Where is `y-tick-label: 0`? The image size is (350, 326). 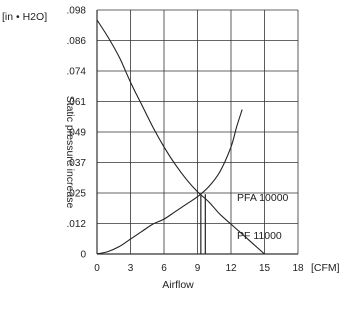 y-tick-label: 0 is located at coordinates (83, 255).